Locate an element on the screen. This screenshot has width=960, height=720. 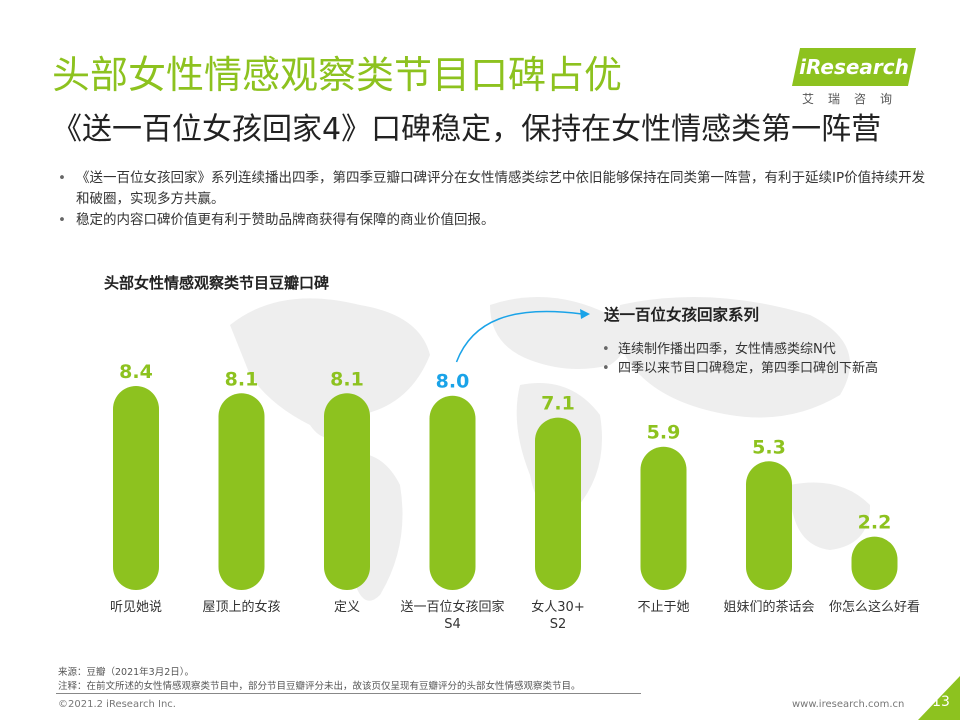
page-title: 头部女性情感观察类节目口碑占优 is located at coordinates (337, 75).